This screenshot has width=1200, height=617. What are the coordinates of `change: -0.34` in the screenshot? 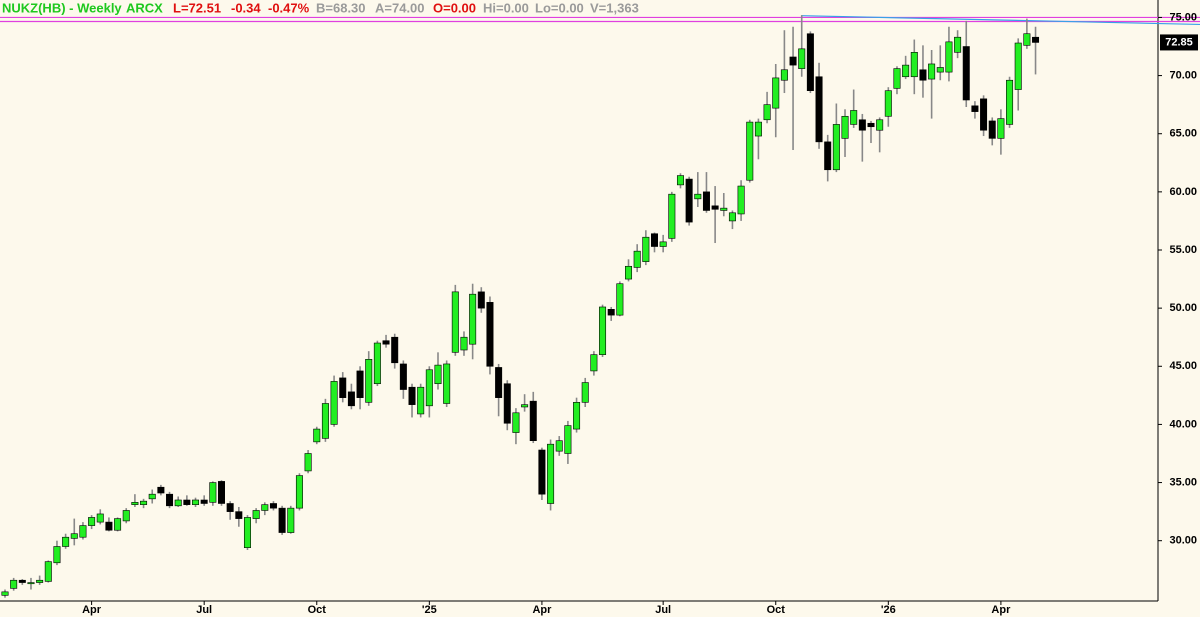 It's located at (246, 7).